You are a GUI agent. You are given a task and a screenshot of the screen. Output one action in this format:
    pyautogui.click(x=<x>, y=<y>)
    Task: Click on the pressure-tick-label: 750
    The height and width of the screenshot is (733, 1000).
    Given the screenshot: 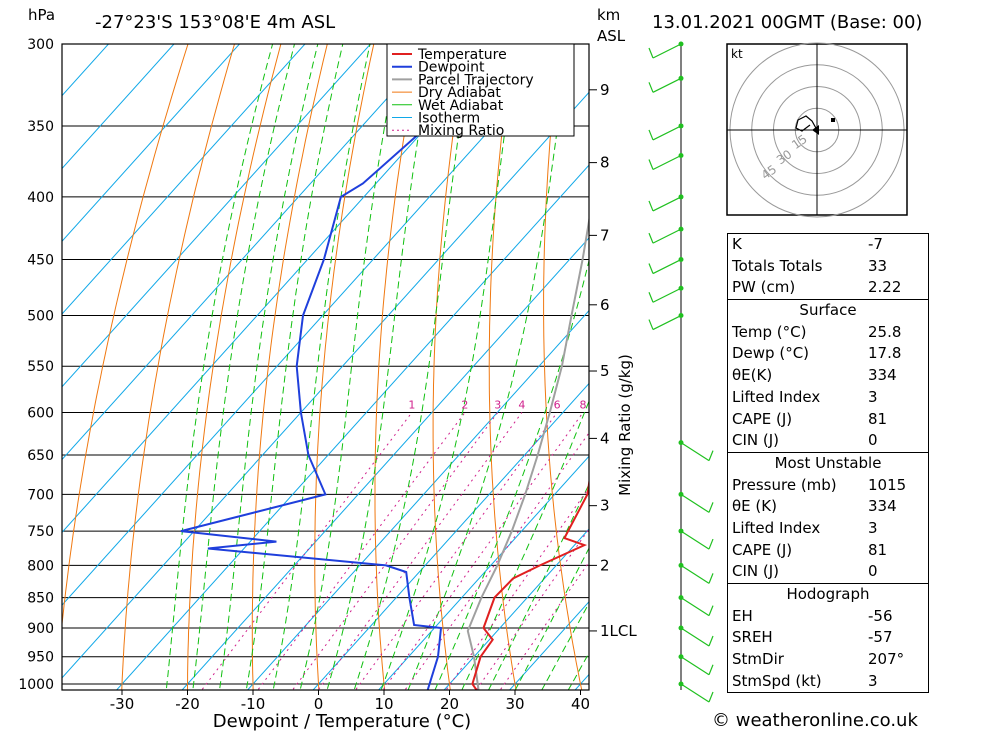 What is the action you would take?
    pyautogui.click(x=40, y=532)
    